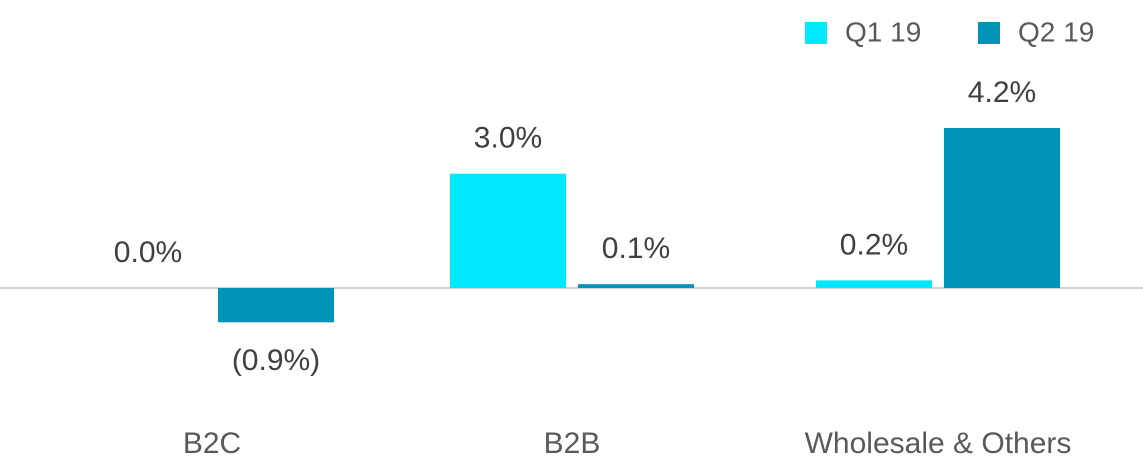 This screenshot has width=1143, height=462. I want to click on legend-label: Q2 19, so click(1056, 31).